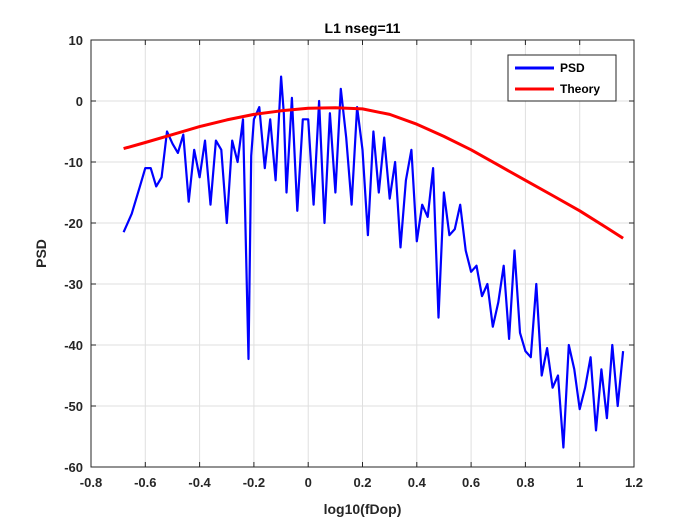 Image resolution: width=700 pixels, height=530 pixels. Describe the element at coordinates (254, 482) in the screenshot. I see `x-tick-label: -0.2` at that location.